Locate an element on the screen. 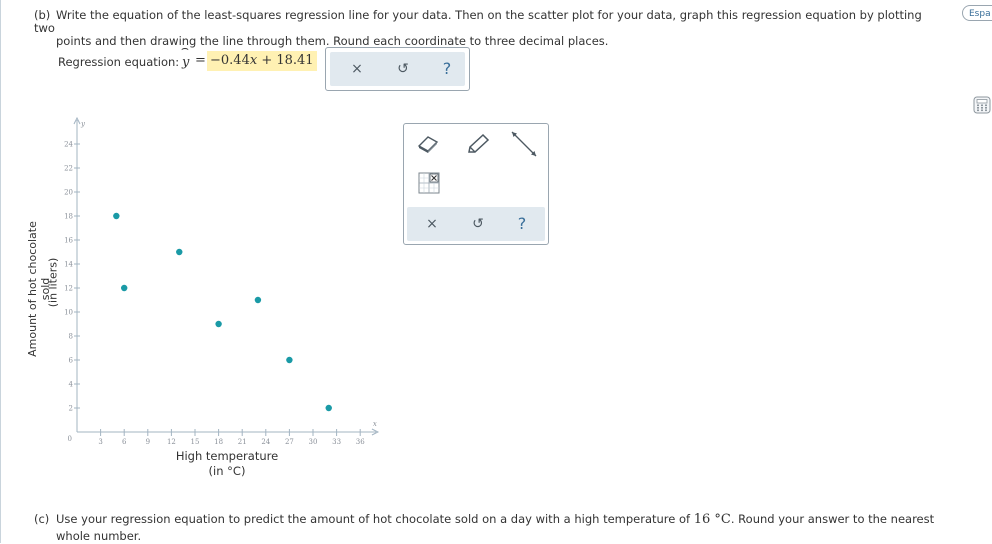  y-tick-label: 4 is located at coordinates (71, 385).